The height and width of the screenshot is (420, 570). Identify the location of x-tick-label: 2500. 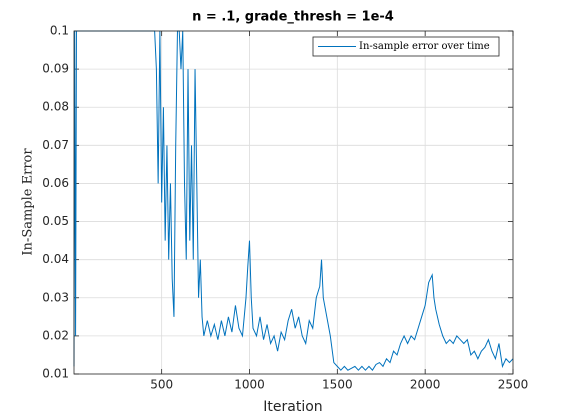
(513, 385).